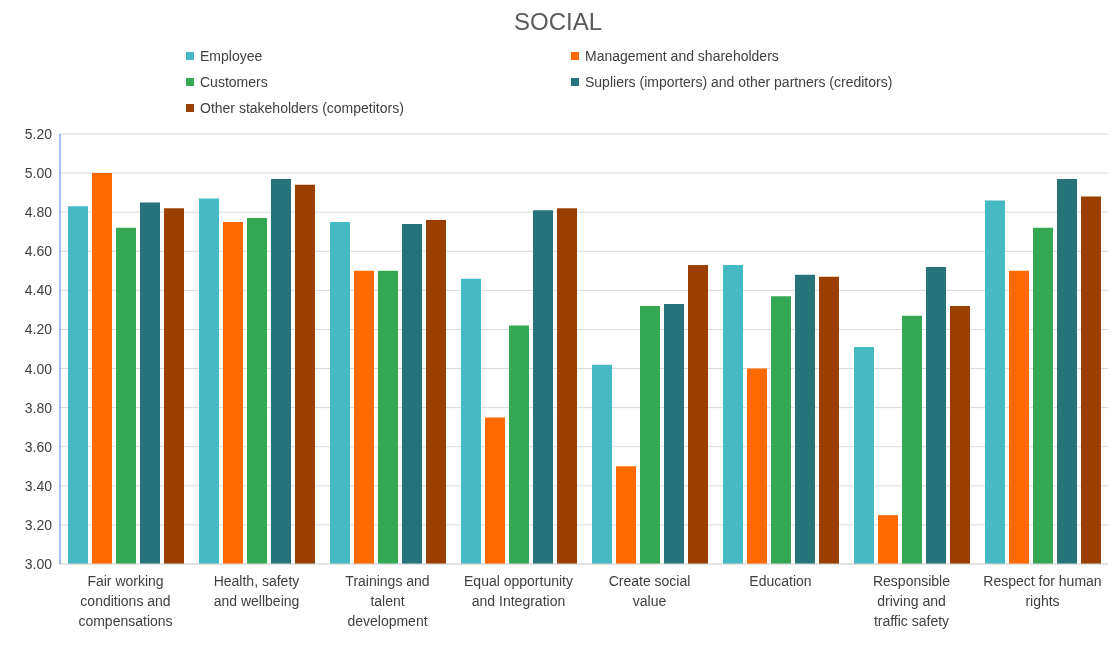 The image size is (1114, 664). I want to click on y-tick-label: 3.60, so click(38, 446).